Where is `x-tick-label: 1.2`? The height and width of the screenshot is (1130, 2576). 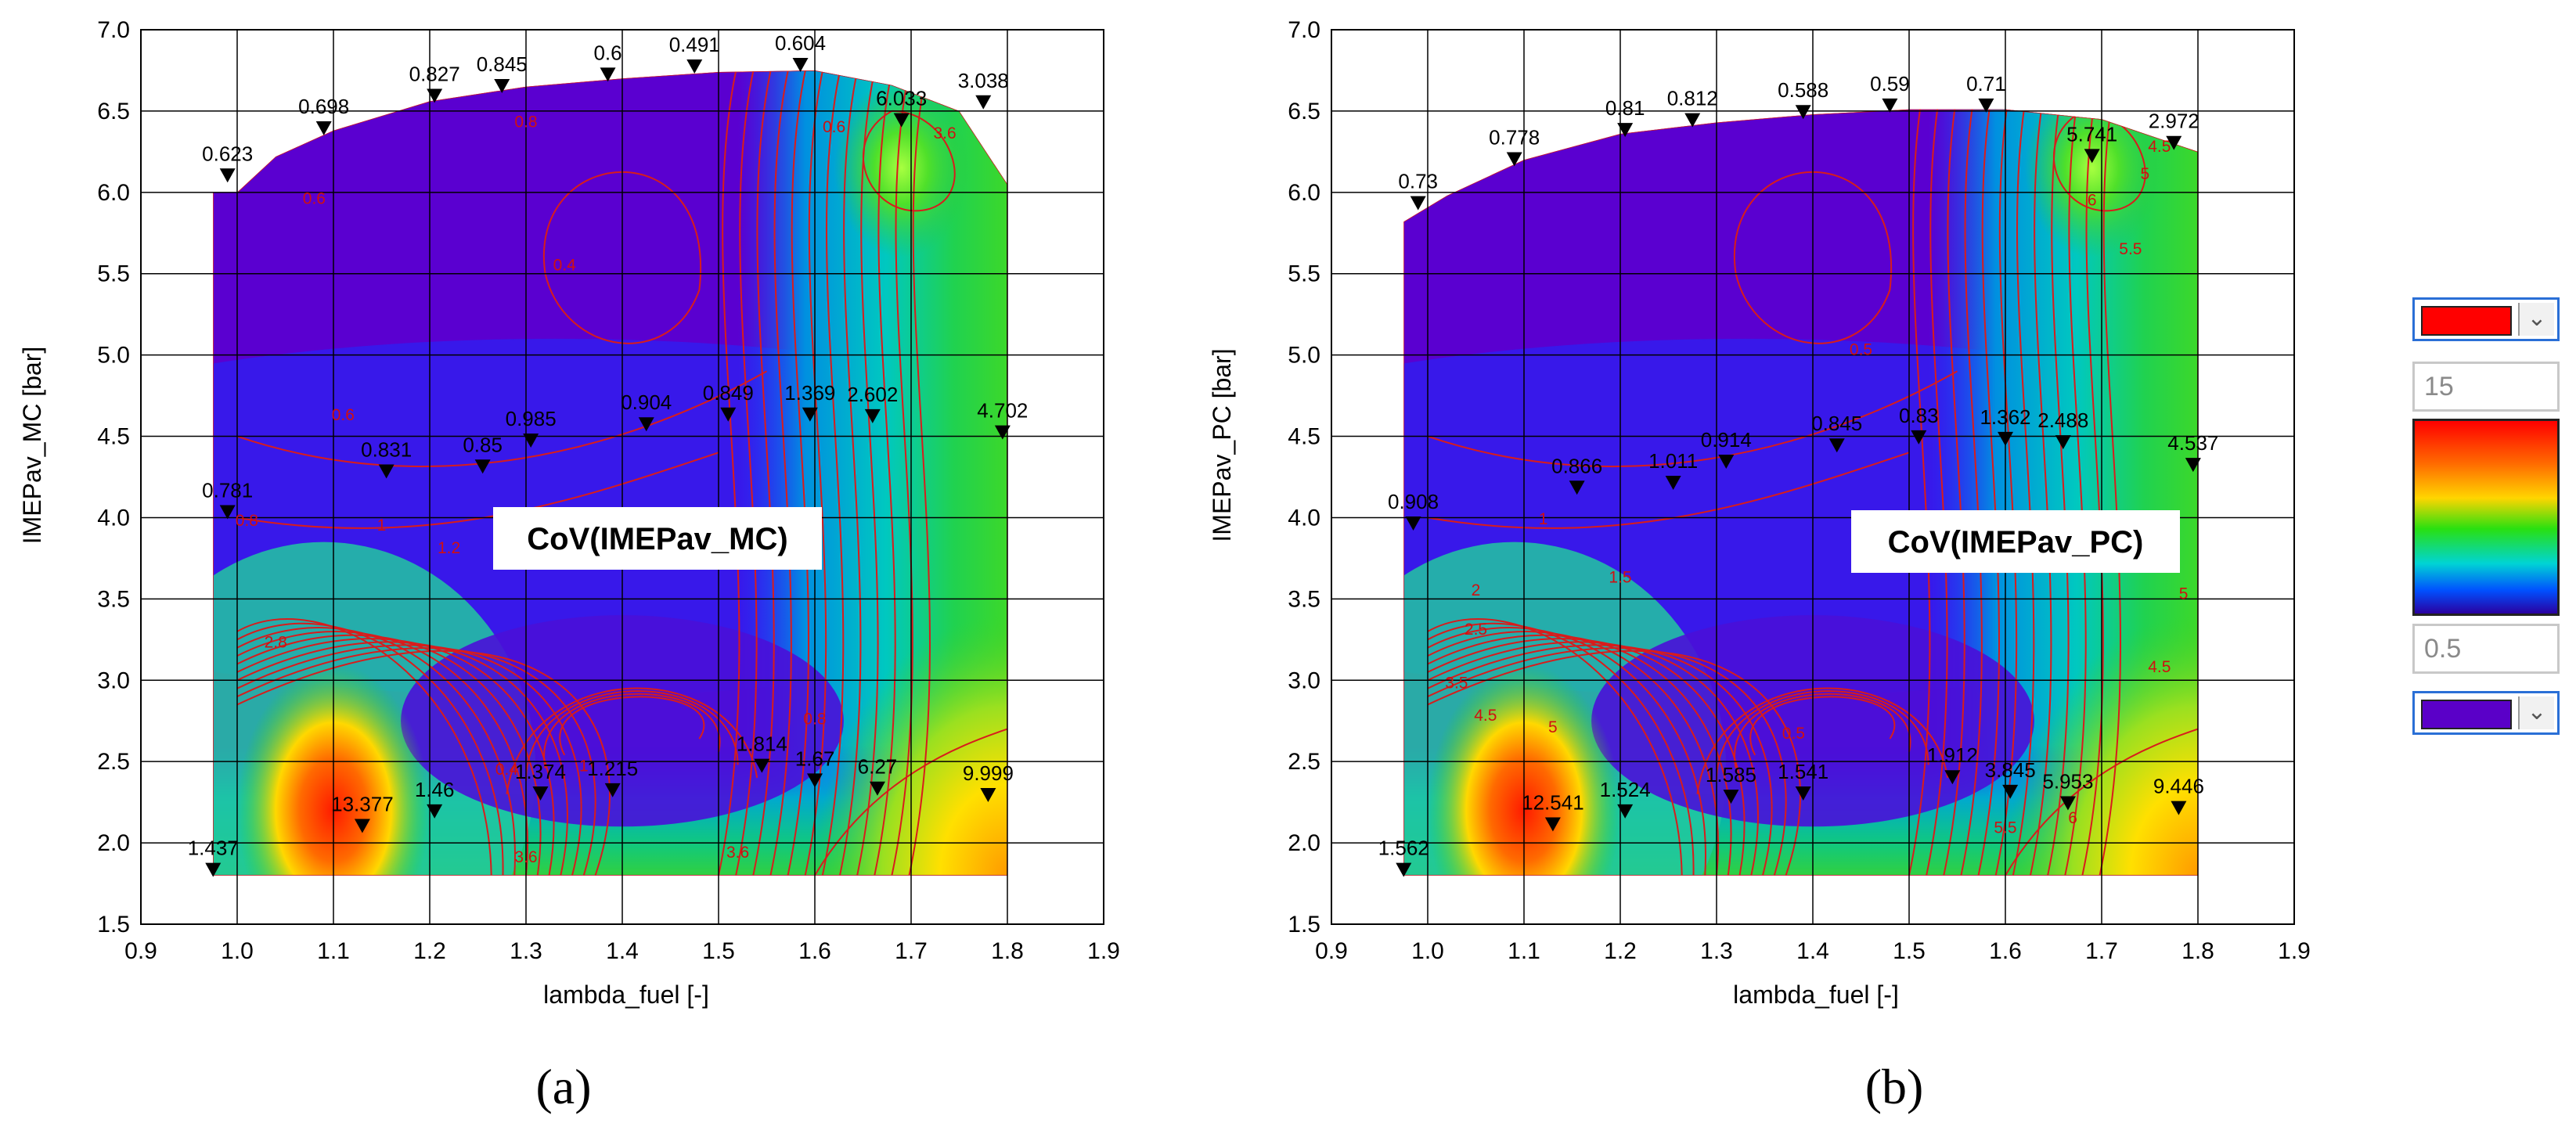
x-tick-label: 1.2 is located at coordinates (1620, 951).